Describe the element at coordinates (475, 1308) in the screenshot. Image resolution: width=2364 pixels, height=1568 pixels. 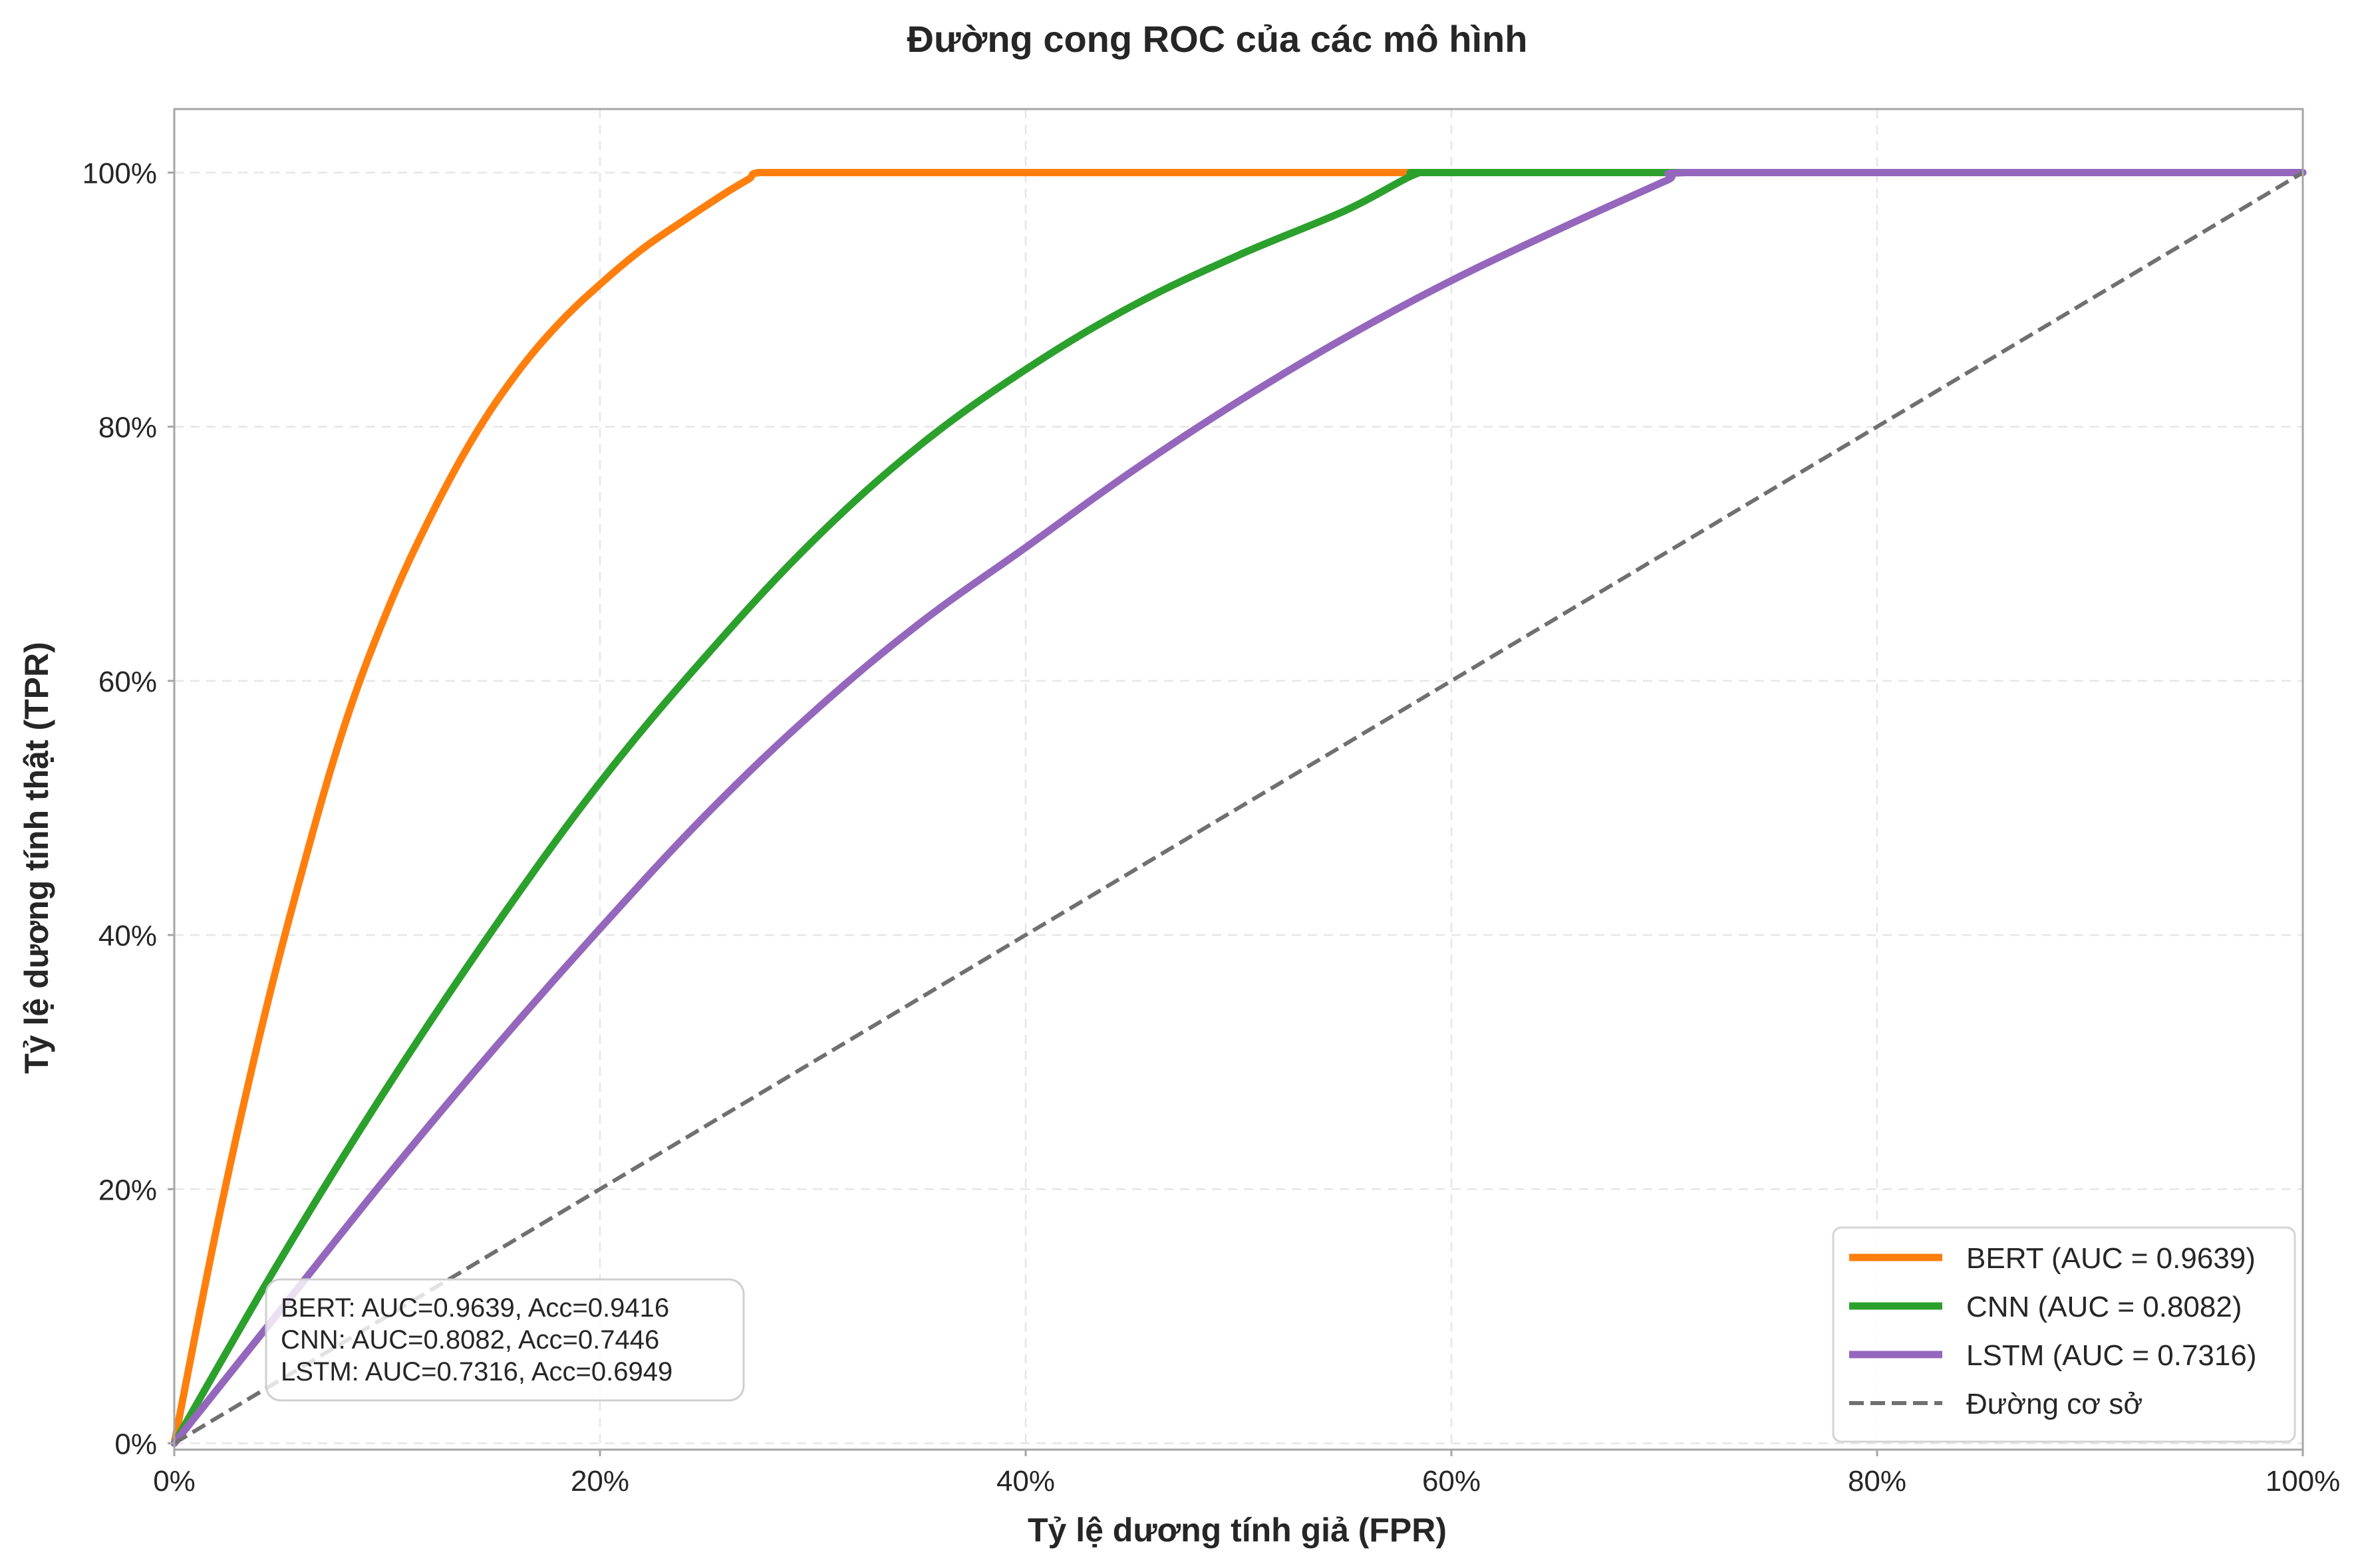
I see `annotation-line: BERT: AUC=0.9639, Acc=0.9416` at that location.